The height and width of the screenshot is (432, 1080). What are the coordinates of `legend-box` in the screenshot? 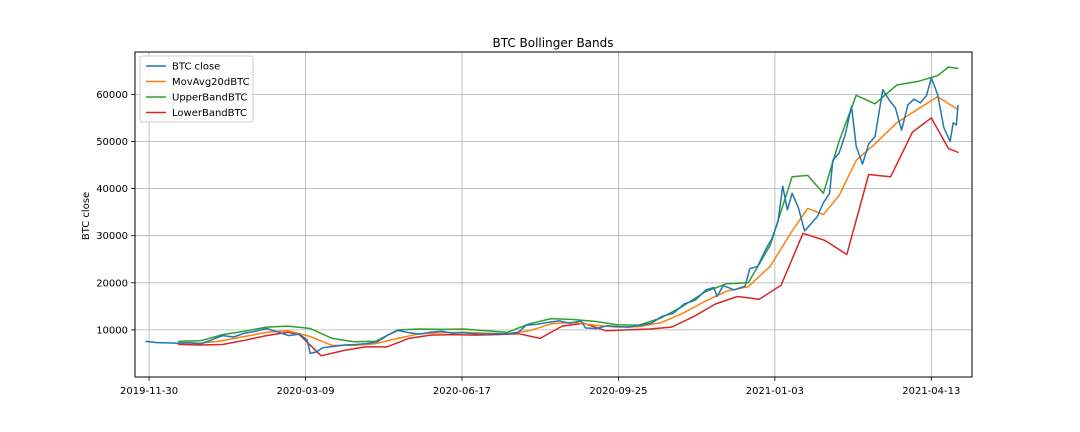 It's located at (196, 89).